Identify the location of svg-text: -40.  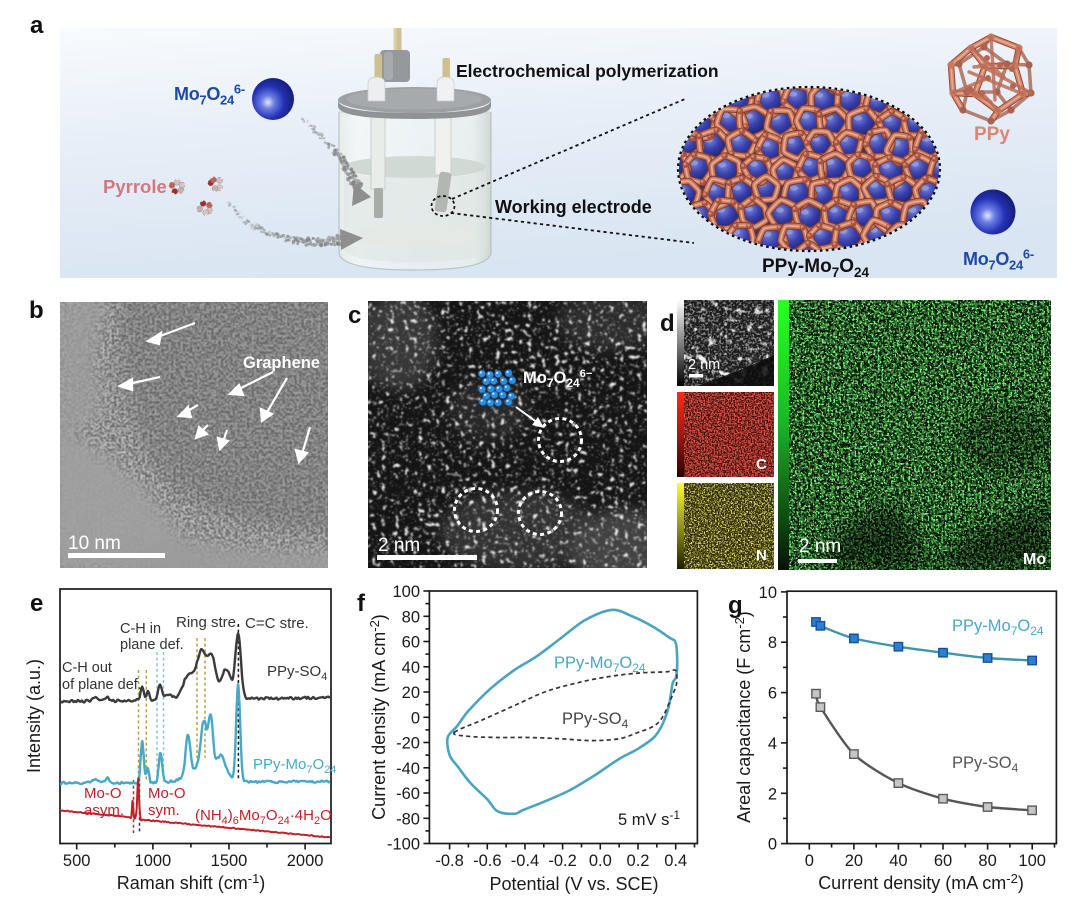
(408, 769).